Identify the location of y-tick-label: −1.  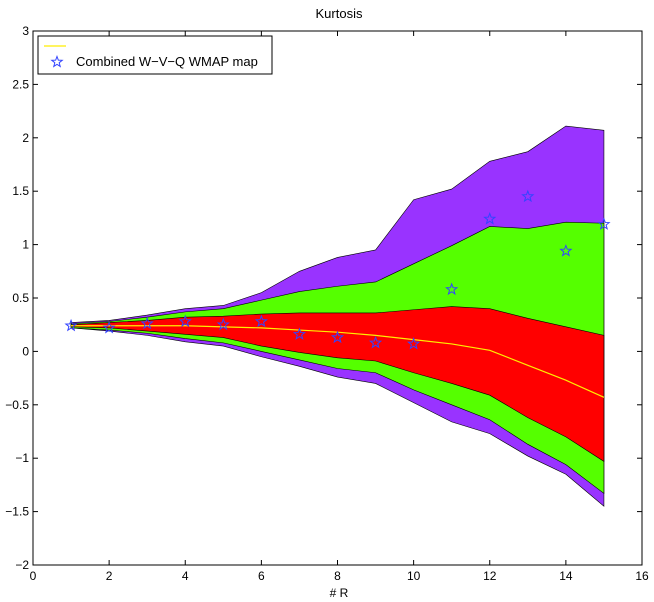
(22, 458).